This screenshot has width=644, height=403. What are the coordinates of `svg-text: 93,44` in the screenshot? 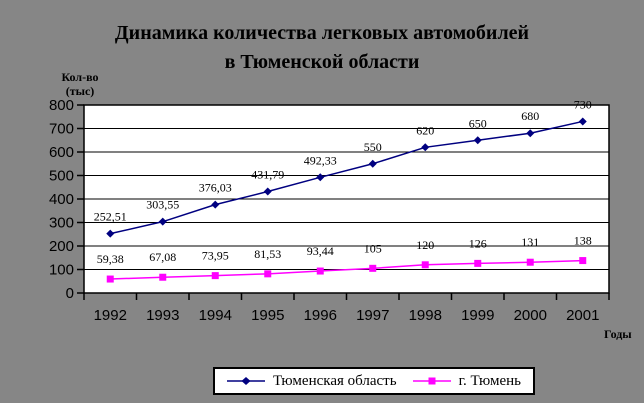 It's located at (320, 251).